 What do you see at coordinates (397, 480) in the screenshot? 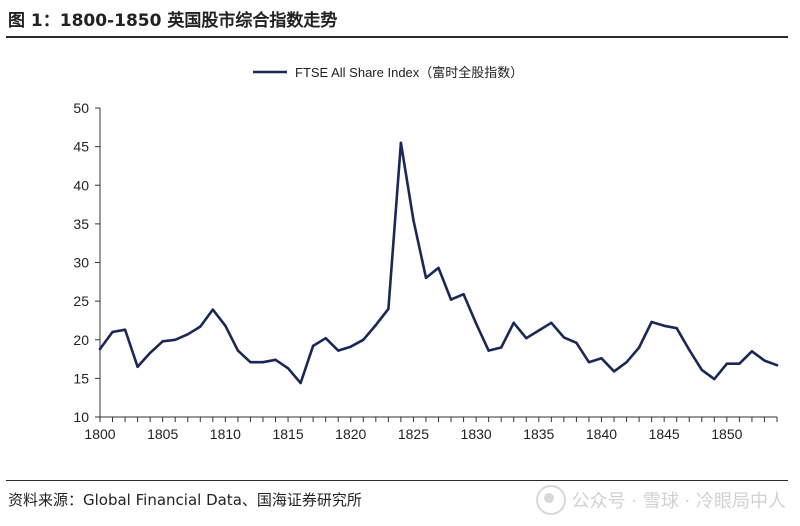
I see `source-rule` at bounding box center [397, 480].